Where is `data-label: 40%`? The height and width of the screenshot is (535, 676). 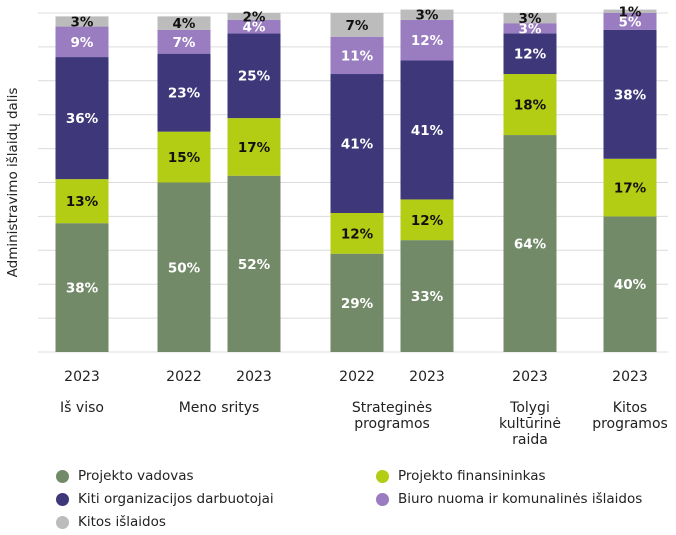
data-label: 40% is located at coordinates (630, 285).